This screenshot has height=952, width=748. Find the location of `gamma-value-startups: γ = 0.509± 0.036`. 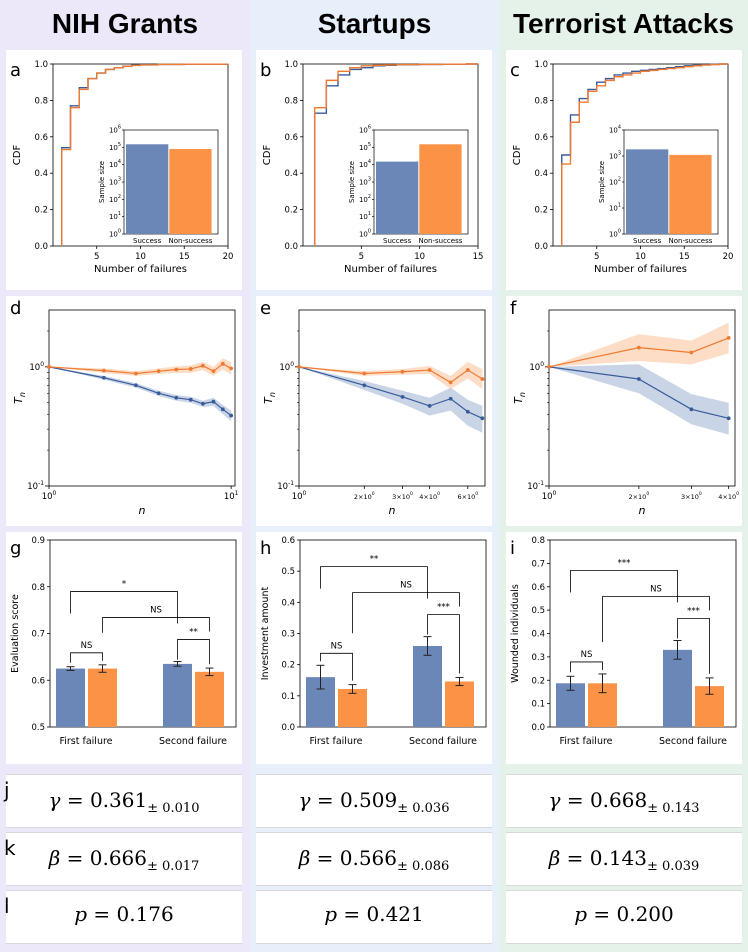

gamma-value-startups: γ = 0.509± 0.036 is located at coordinates (374, 802).